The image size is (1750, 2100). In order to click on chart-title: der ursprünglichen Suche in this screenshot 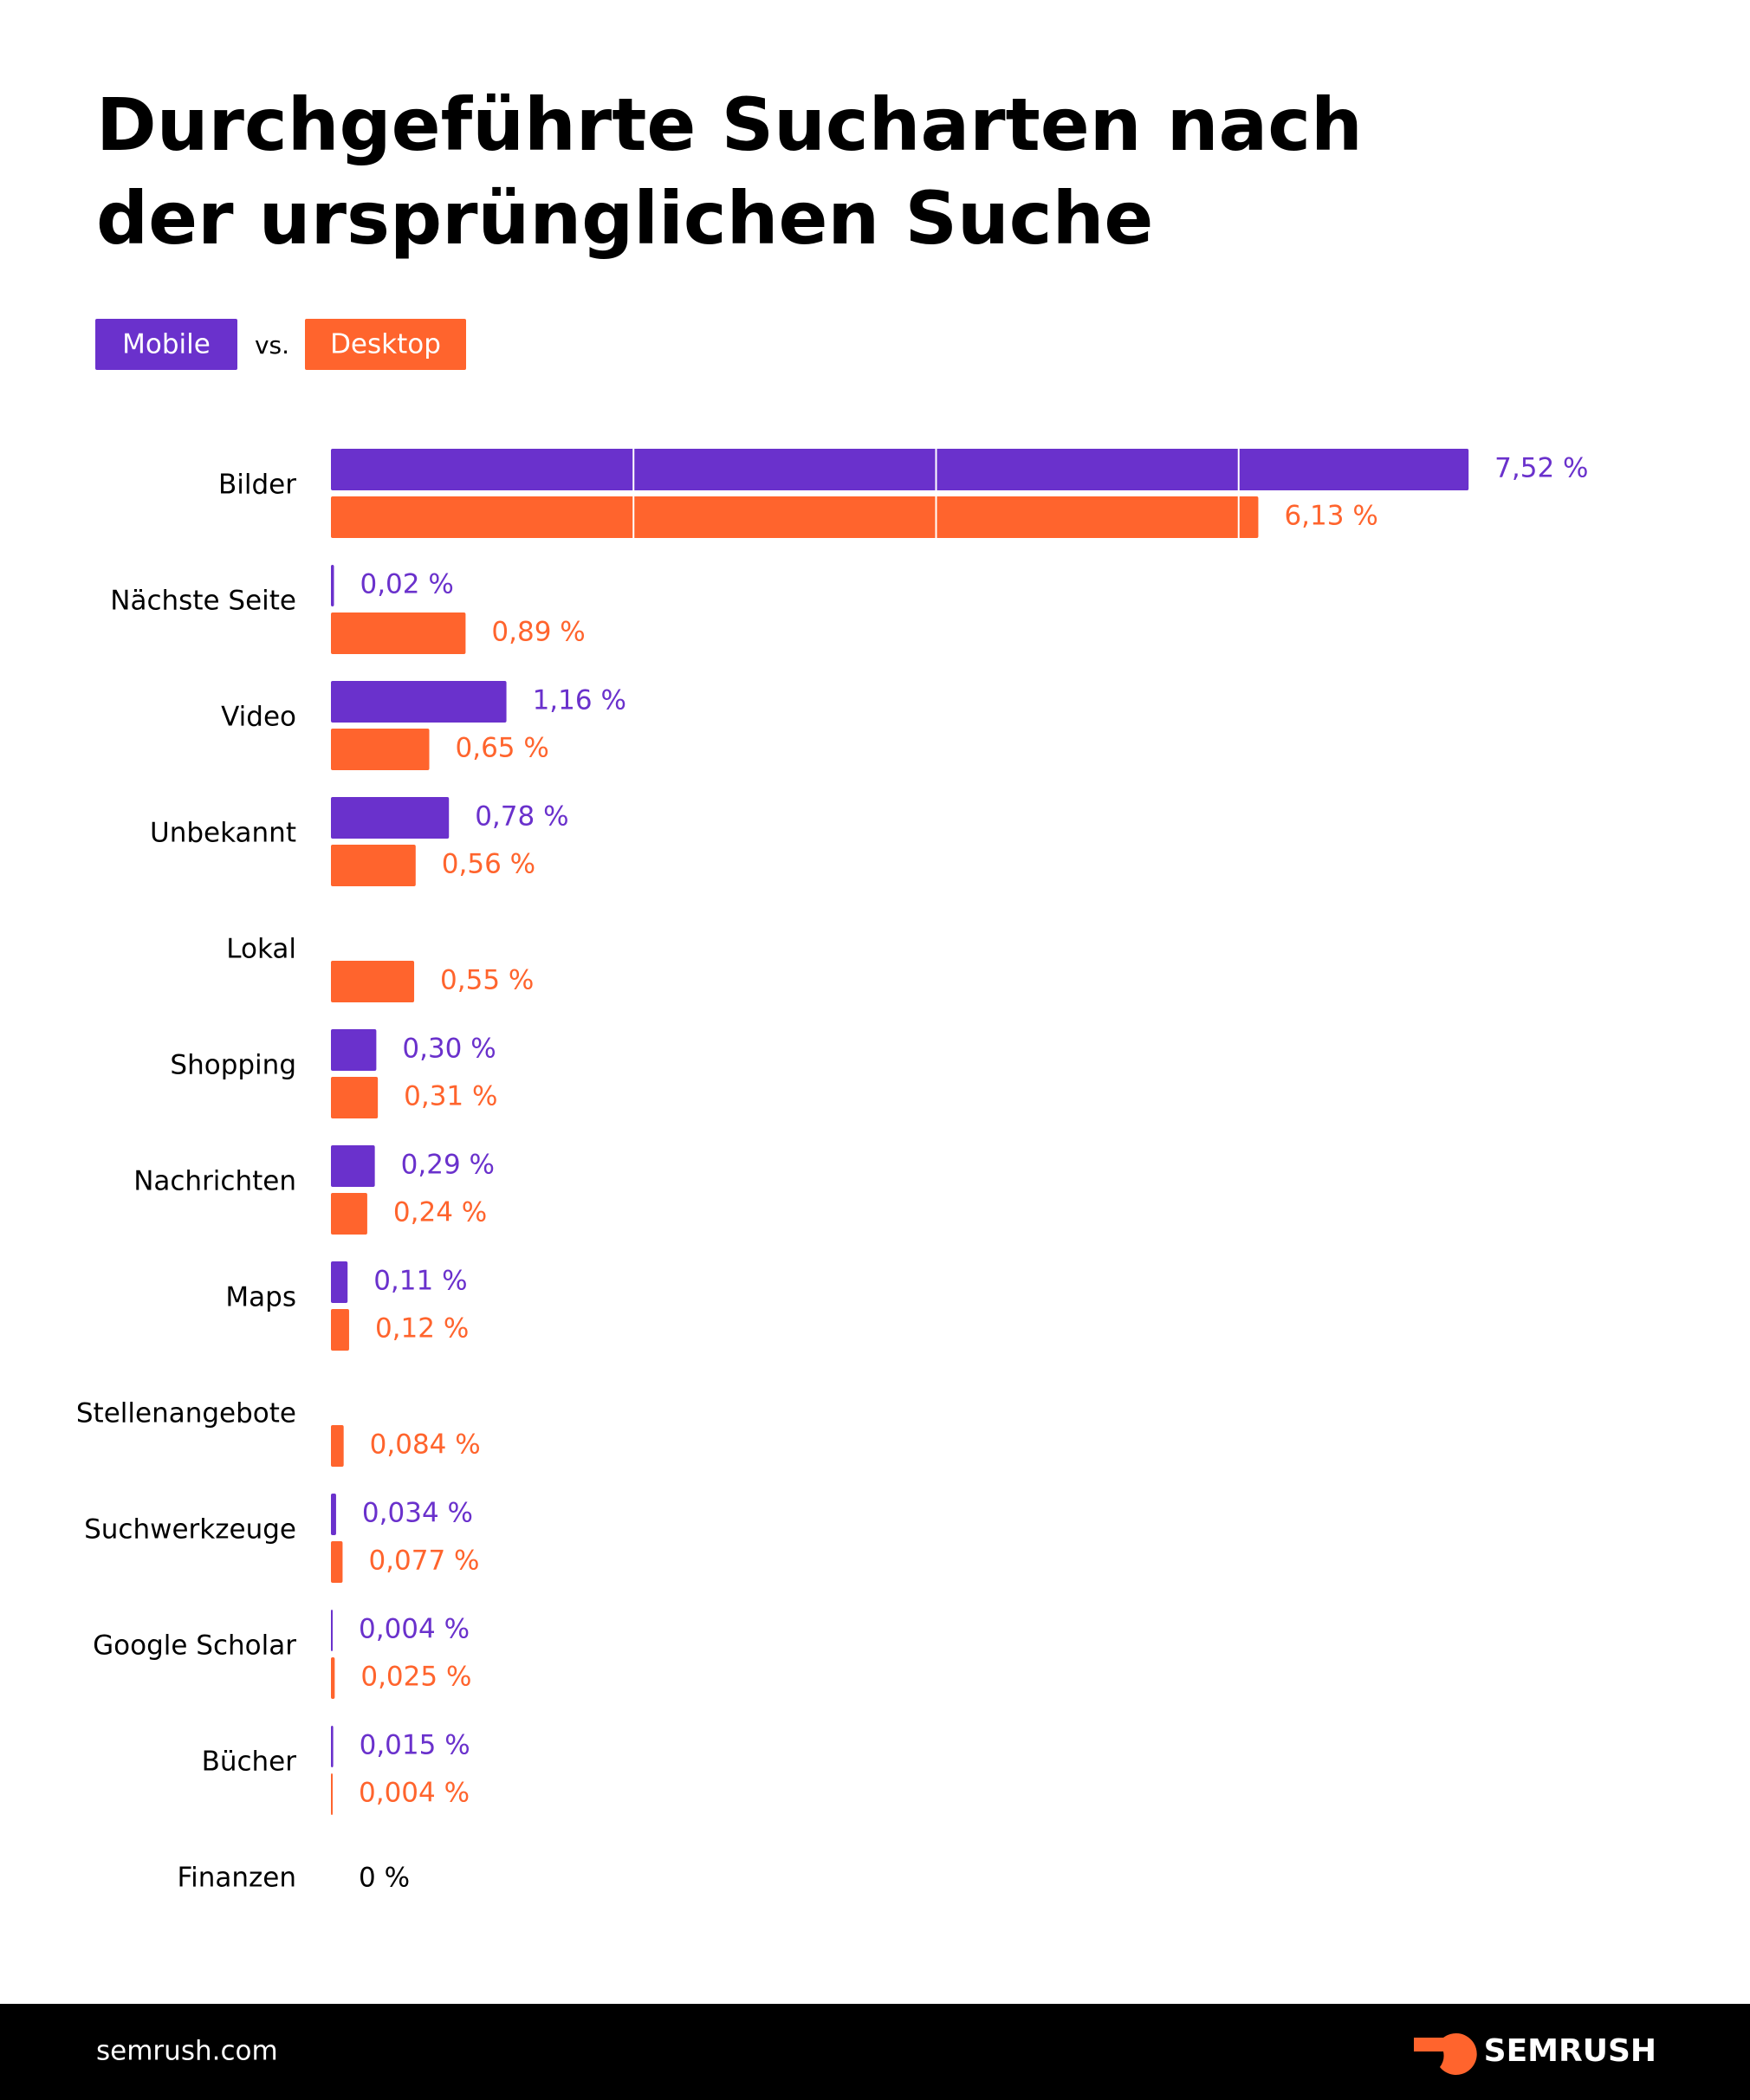, I will do `click(624, 219)`.